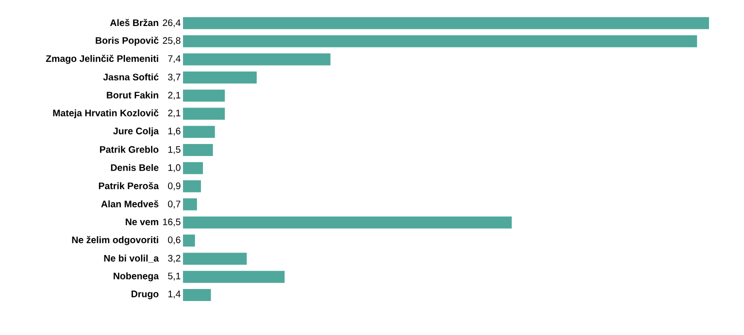  What do you see at coordinates (129, 204) in the screenshot?
I see `y-tick-label: Alan Medveš` at bounding box center [129, 204].